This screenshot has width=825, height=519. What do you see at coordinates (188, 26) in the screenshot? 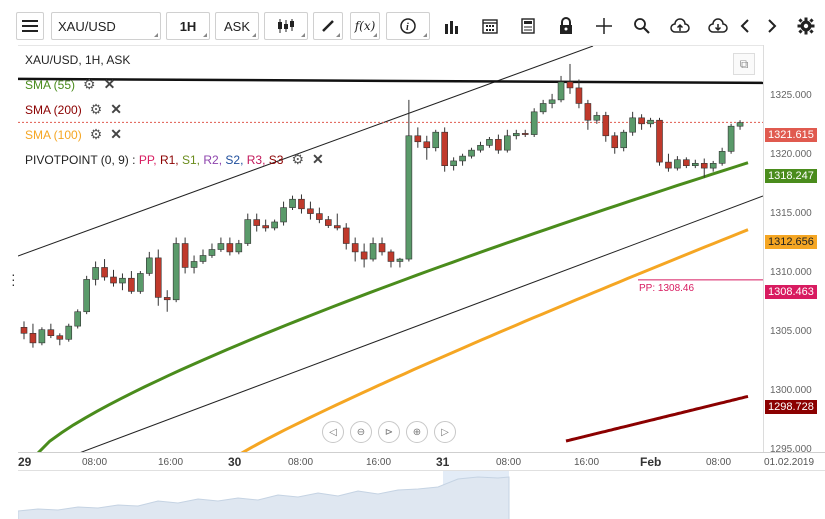
I see `interval-select: 1H` at bounding box center [188, 26].